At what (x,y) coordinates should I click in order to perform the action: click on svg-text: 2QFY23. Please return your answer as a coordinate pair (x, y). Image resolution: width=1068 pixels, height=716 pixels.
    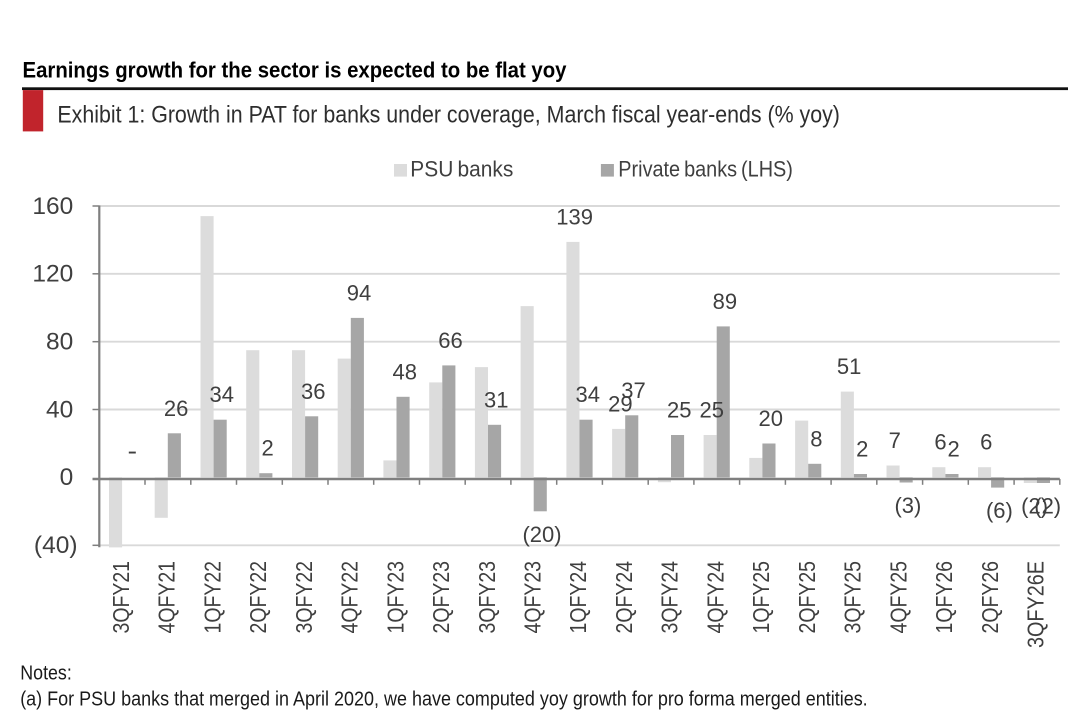
    Looking at the image, I should click on (441, 597).